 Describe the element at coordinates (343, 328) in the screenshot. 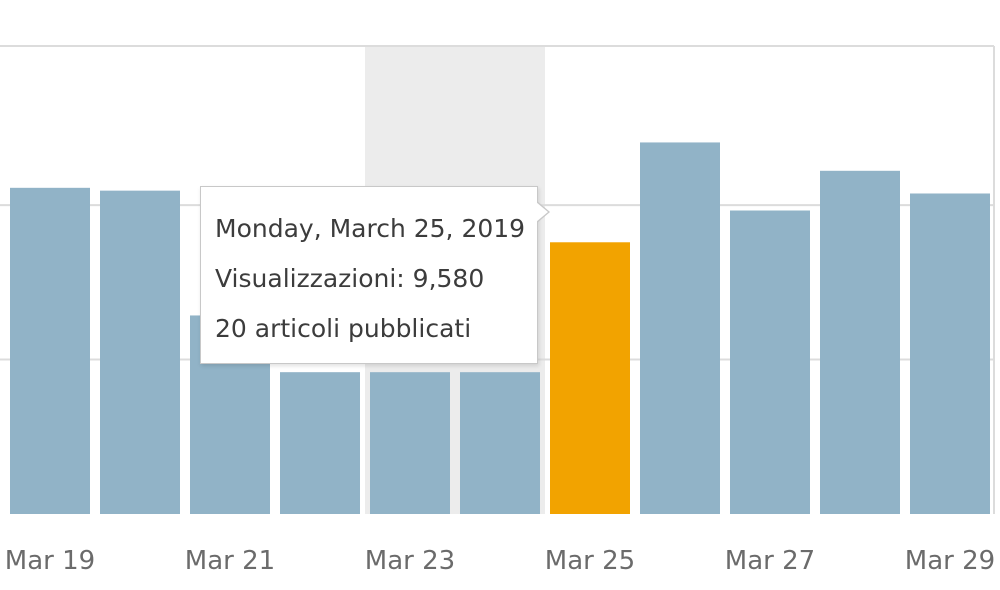

I see `tooltip-posts: 20 articoli pubblicati` at that location.